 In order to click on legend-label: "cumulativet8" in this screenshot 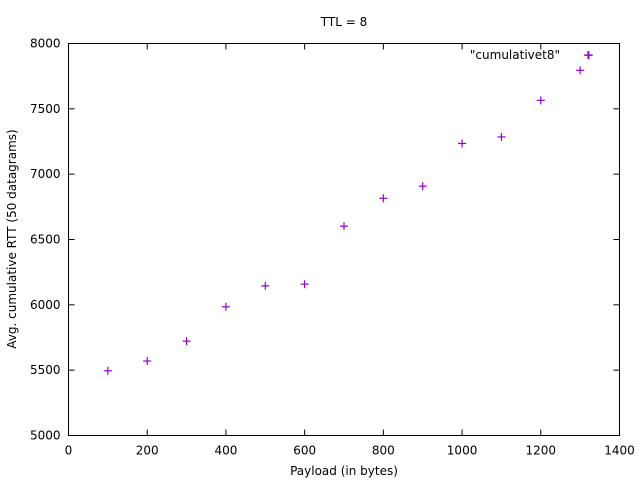, I will do `click(515, 55)`.